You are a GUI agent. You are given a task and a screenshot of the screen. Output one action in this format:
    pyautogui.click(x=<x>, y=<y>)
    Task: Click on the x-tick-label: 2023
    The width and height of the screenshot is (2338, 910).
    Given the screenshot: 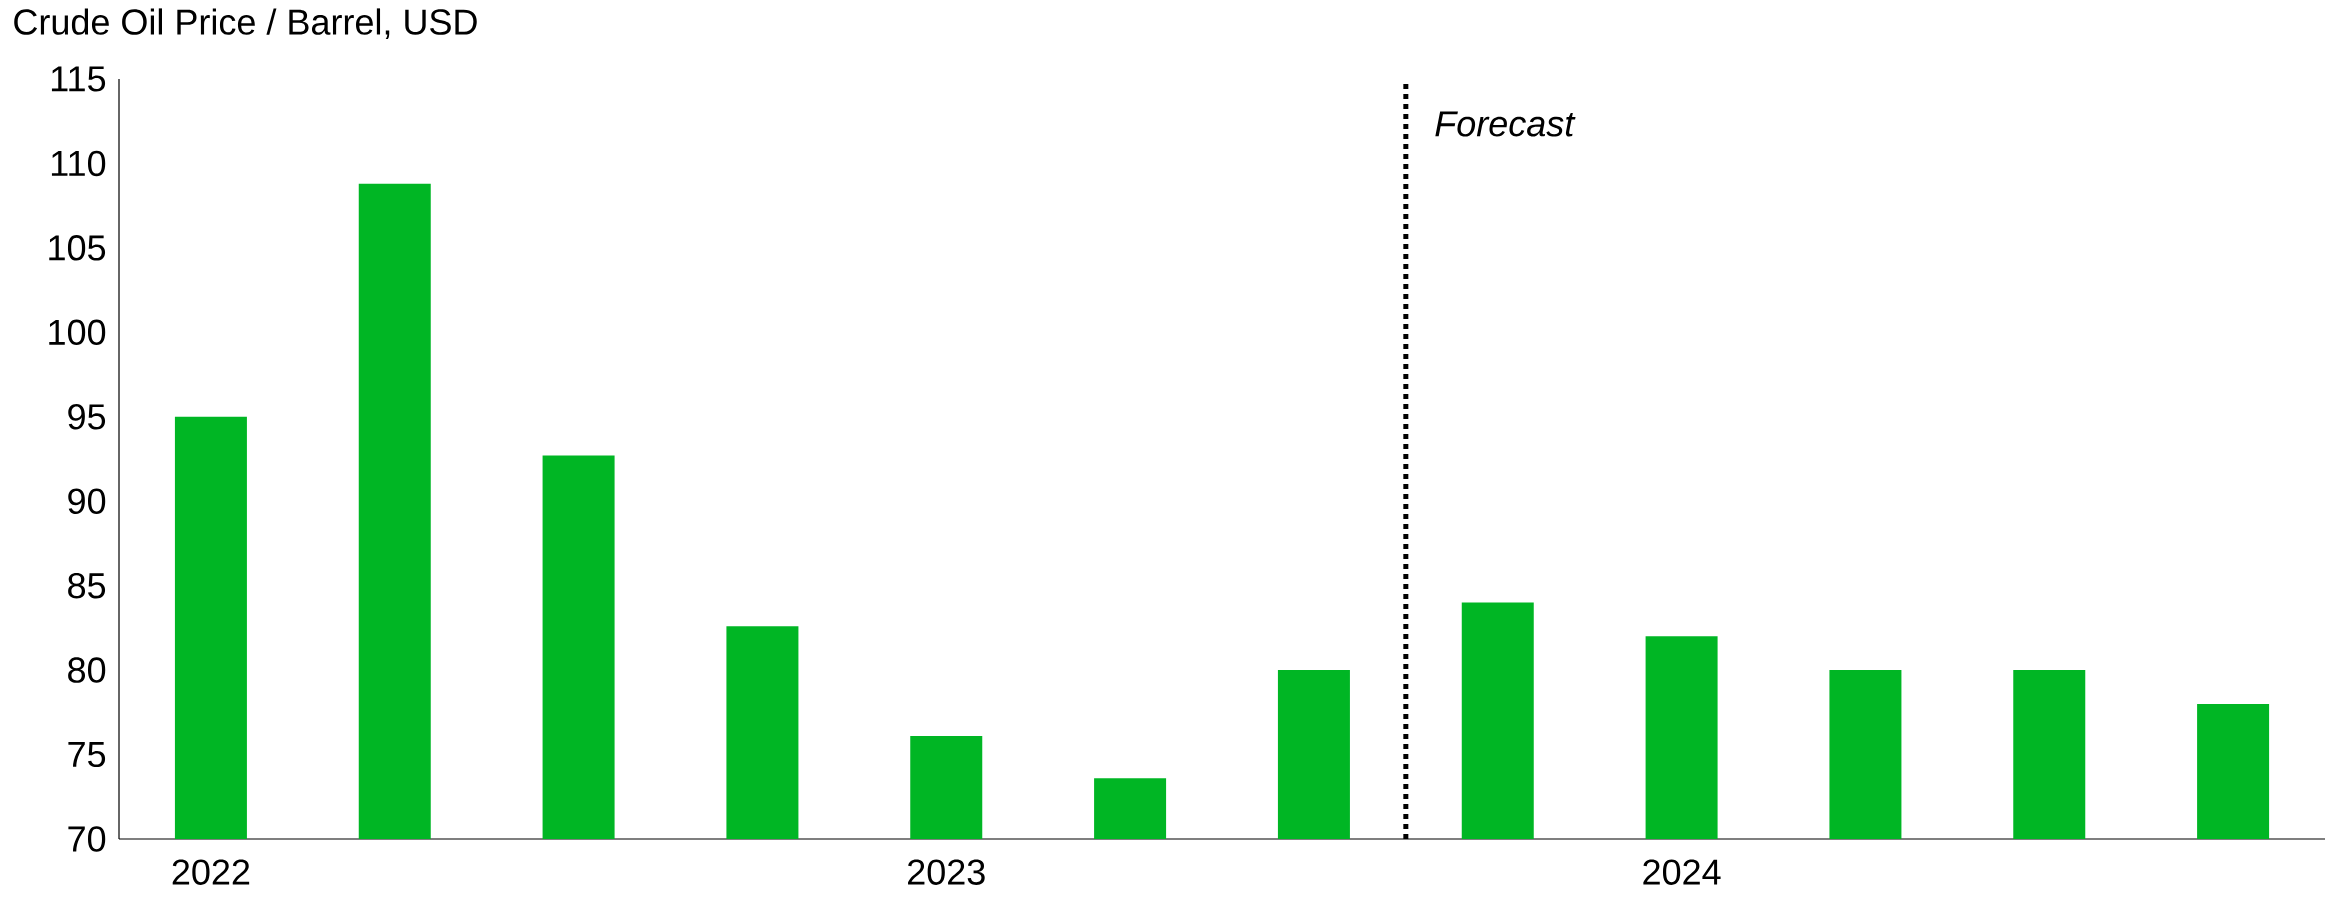 What is the action you would take?
    pyautogui.click(x=946, y=872)
    